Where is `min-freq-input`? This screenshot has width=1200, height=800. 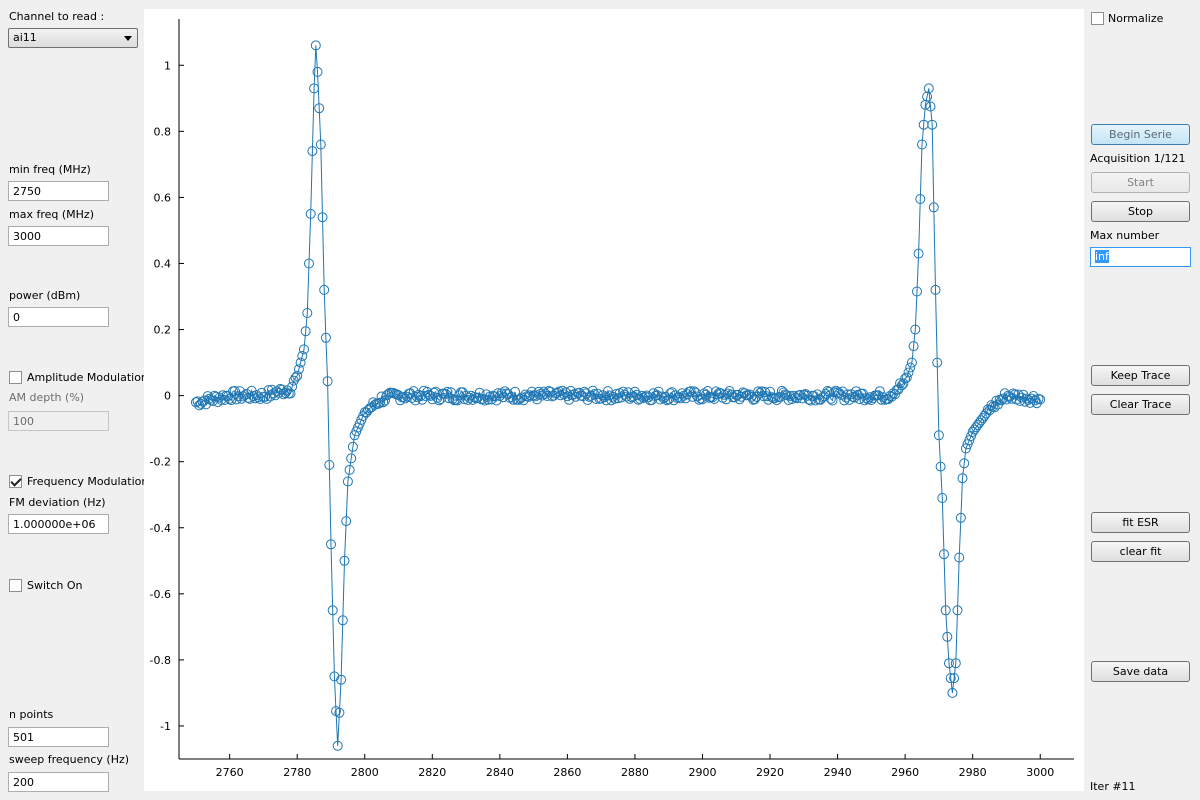 min-freq-input is located at coordinates (58, 191).